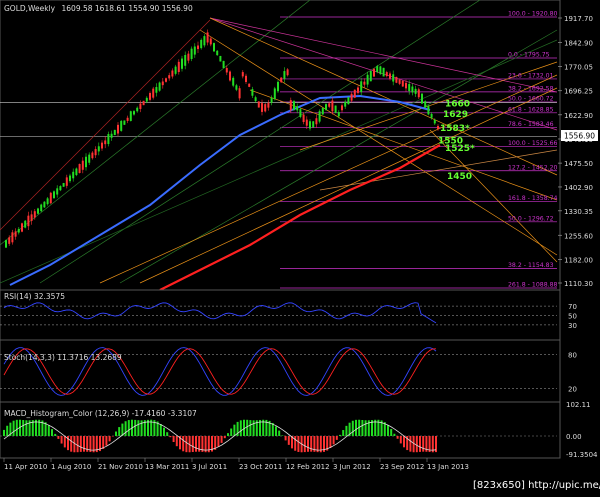 The image size is (600, 497). Describe the element at coordinates (531, 88) in the screenshot. I see `fib-level-label: 38.2 - 1692.58` at that location.